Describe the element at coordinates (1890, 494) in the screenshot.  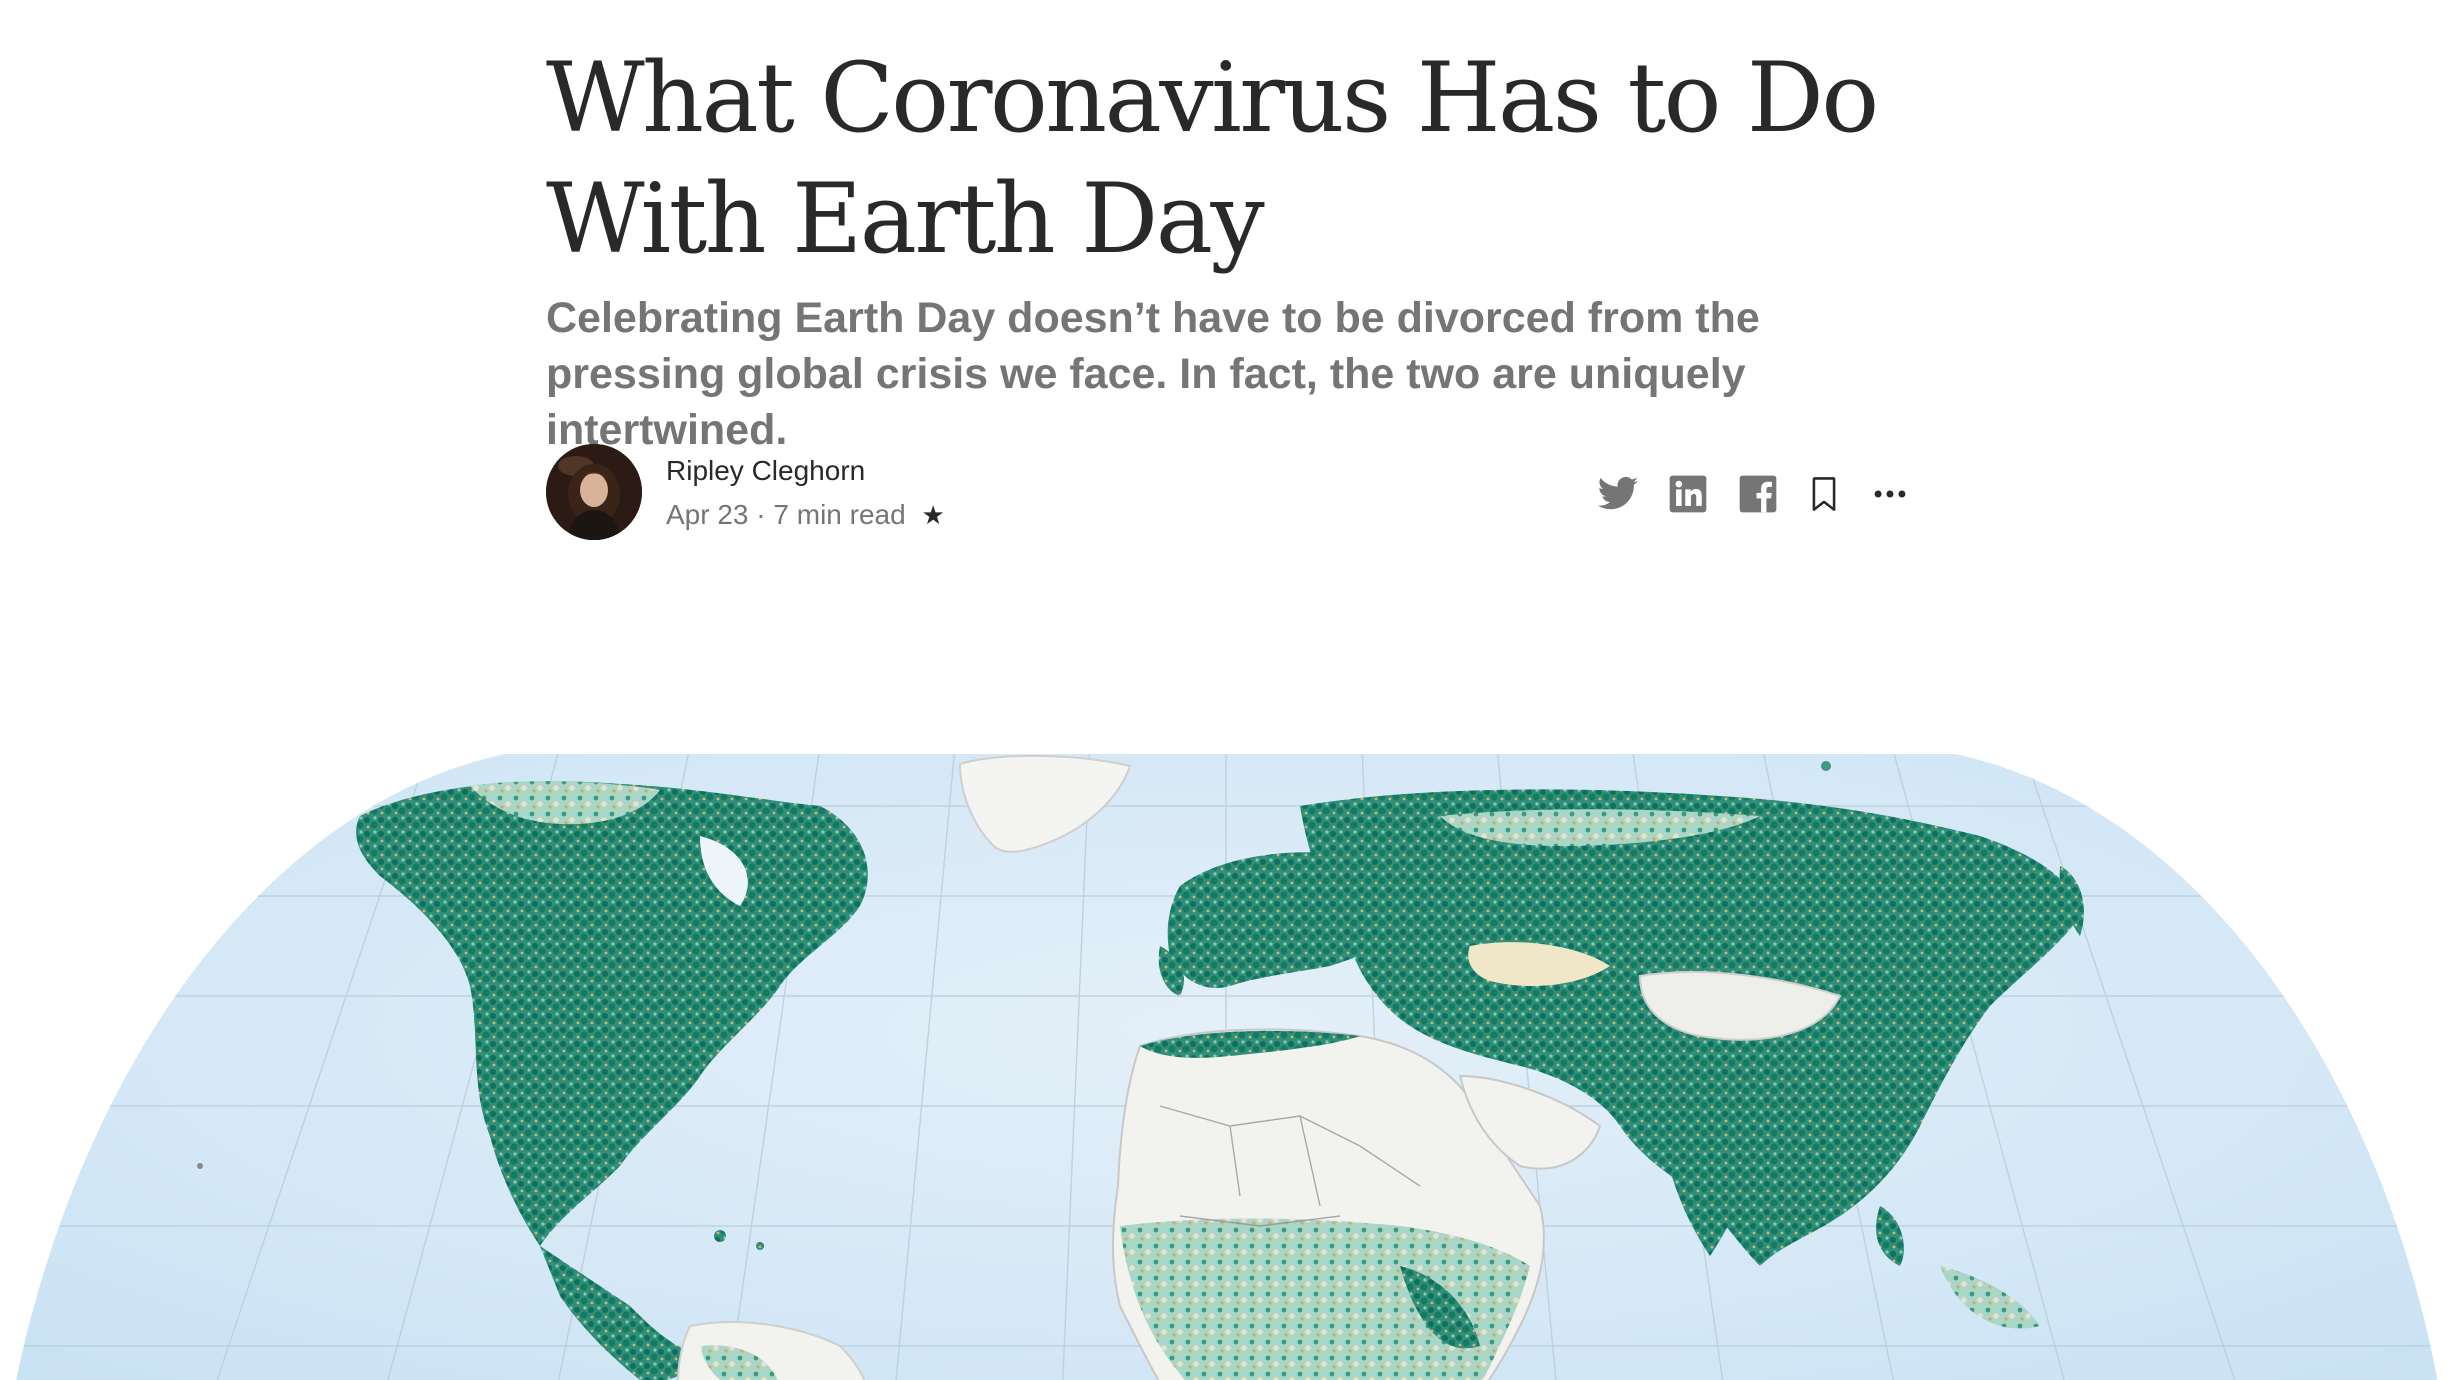
I see `more-icon` at that location.